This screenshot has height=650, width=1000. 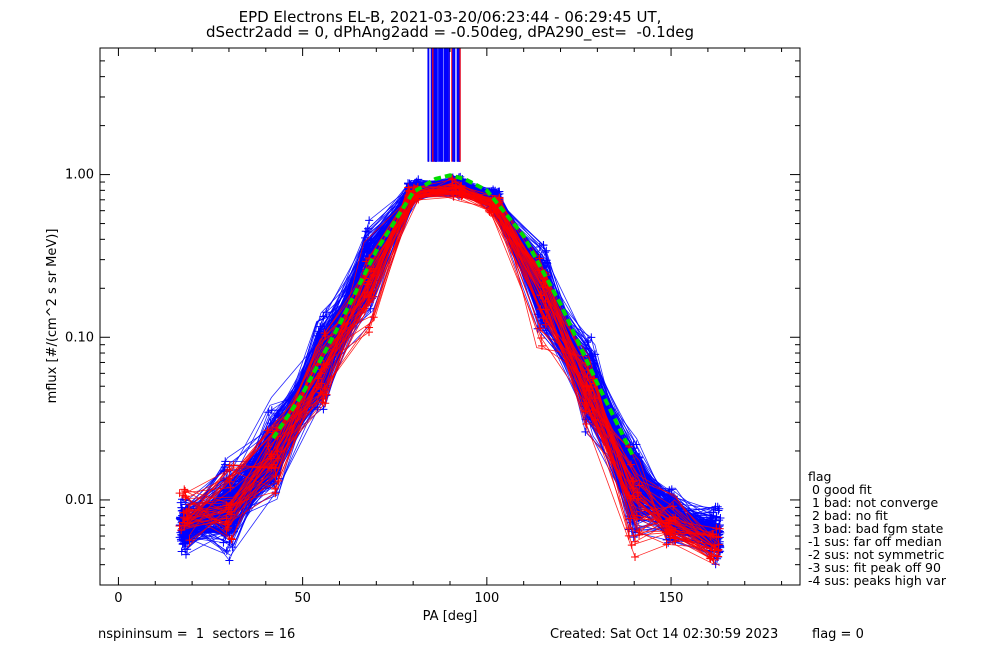 What do you see at coordinates (876, 528) in the screenshot?
I see `legend-item: 3 bad: bad fgm state` at bounding box center [876, 528].